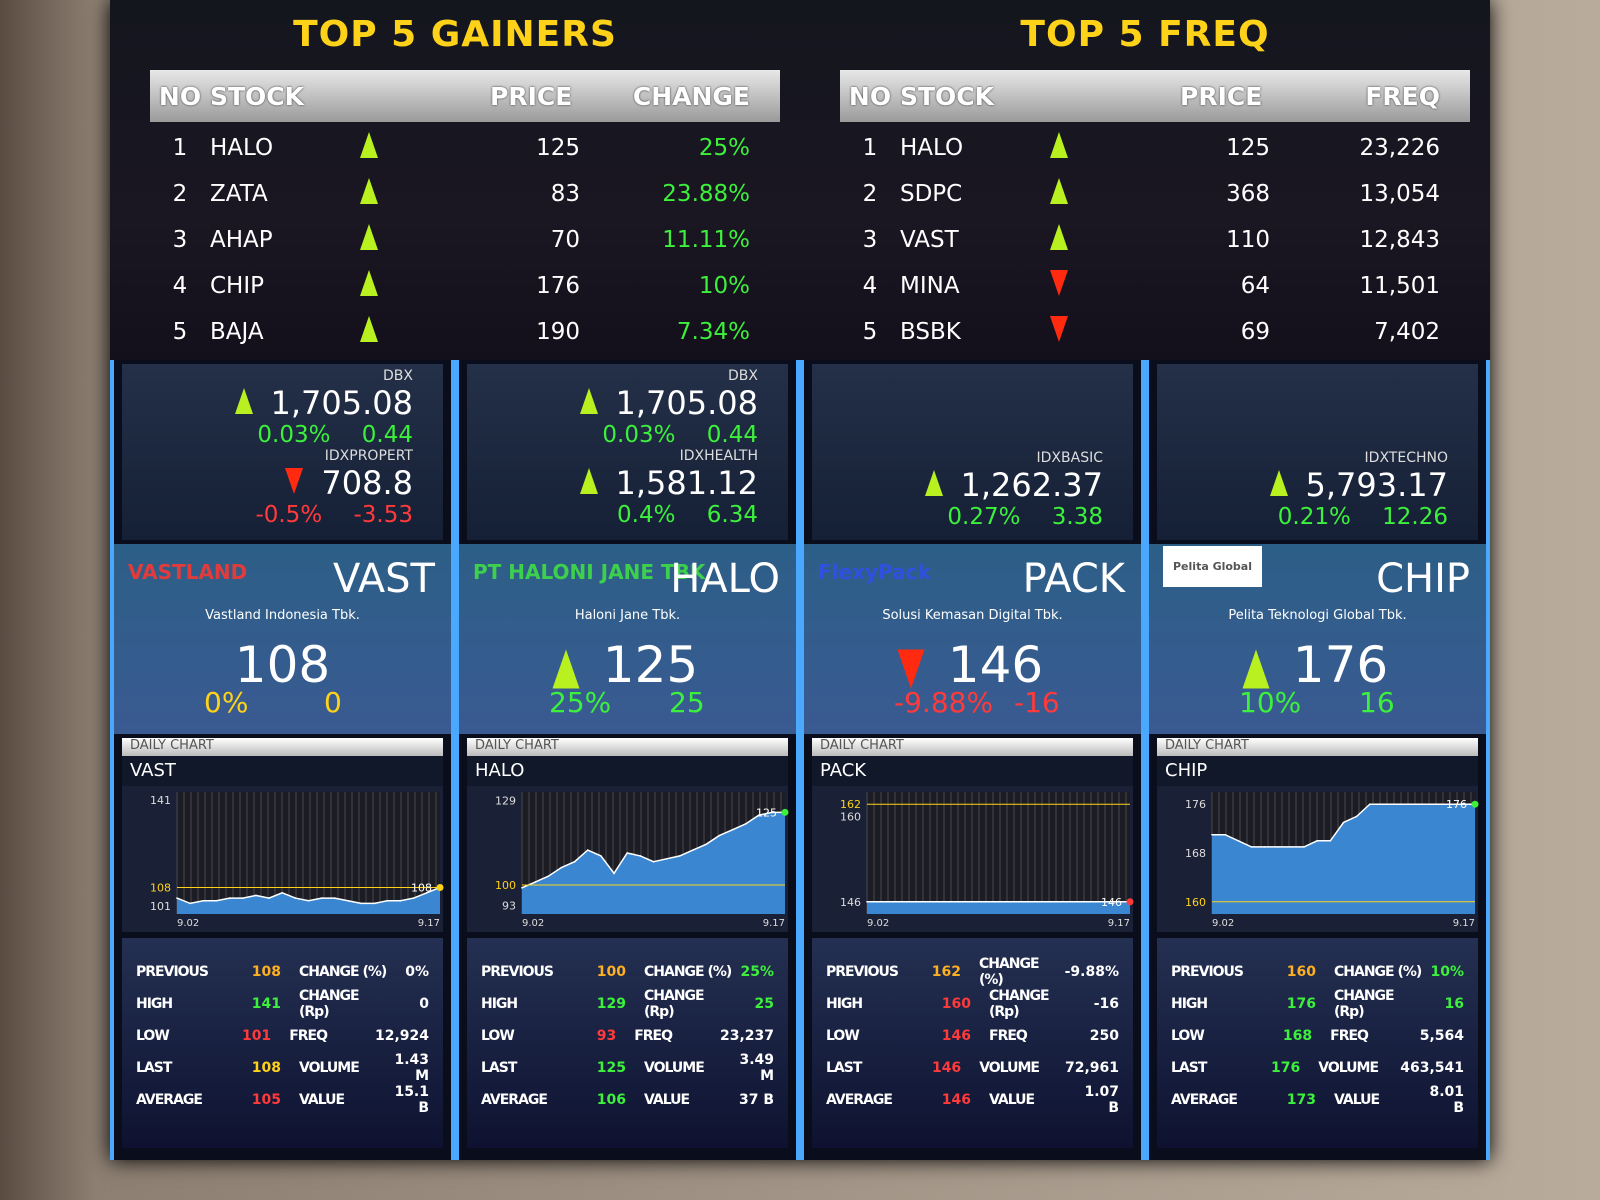 Image resolution: width=1600 pixels, height=1200 pixels. I want to click on stat-value: 146, so click(956, 1100).